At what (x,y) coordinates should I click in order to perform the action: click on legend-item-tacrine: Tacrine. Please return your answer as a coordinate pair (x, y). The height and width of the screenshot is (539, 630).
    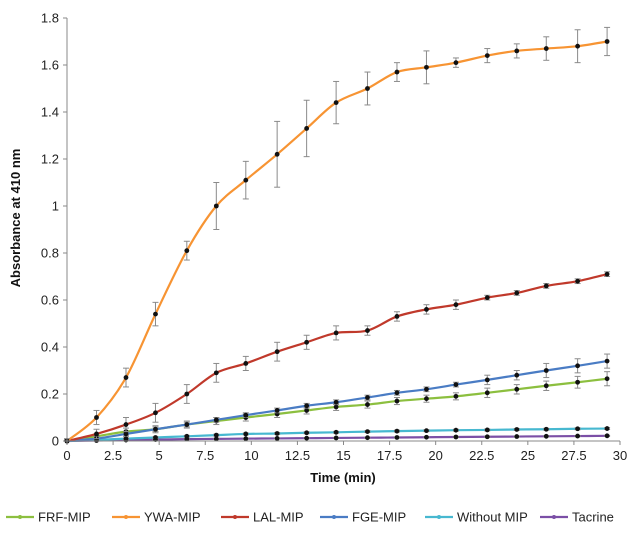
    Looking at the image, I should click on (577, 517).